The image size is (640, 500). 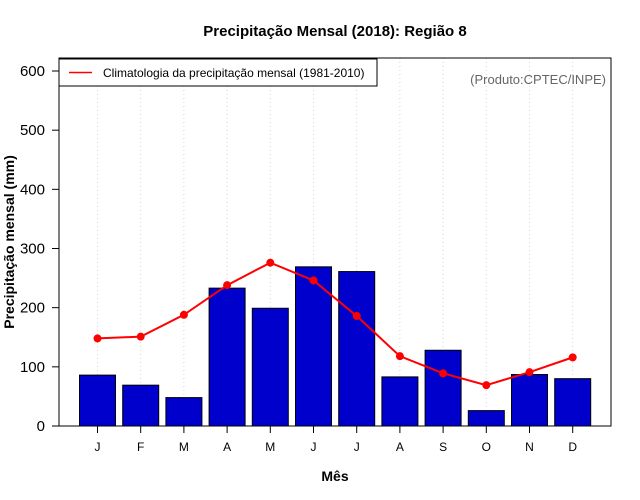 I want to click on y-tick-label: 600, so click(x=32, y=71).